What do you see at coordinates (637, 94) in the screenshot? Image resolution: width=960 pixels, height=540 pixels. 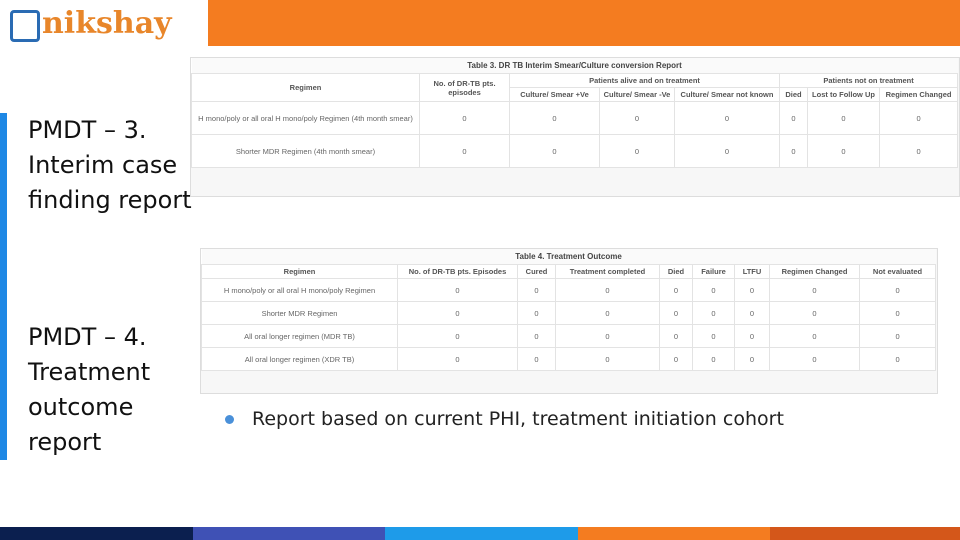 I see `column-header: Culture/ Smear -Ve` at bounding box center [637, 94].